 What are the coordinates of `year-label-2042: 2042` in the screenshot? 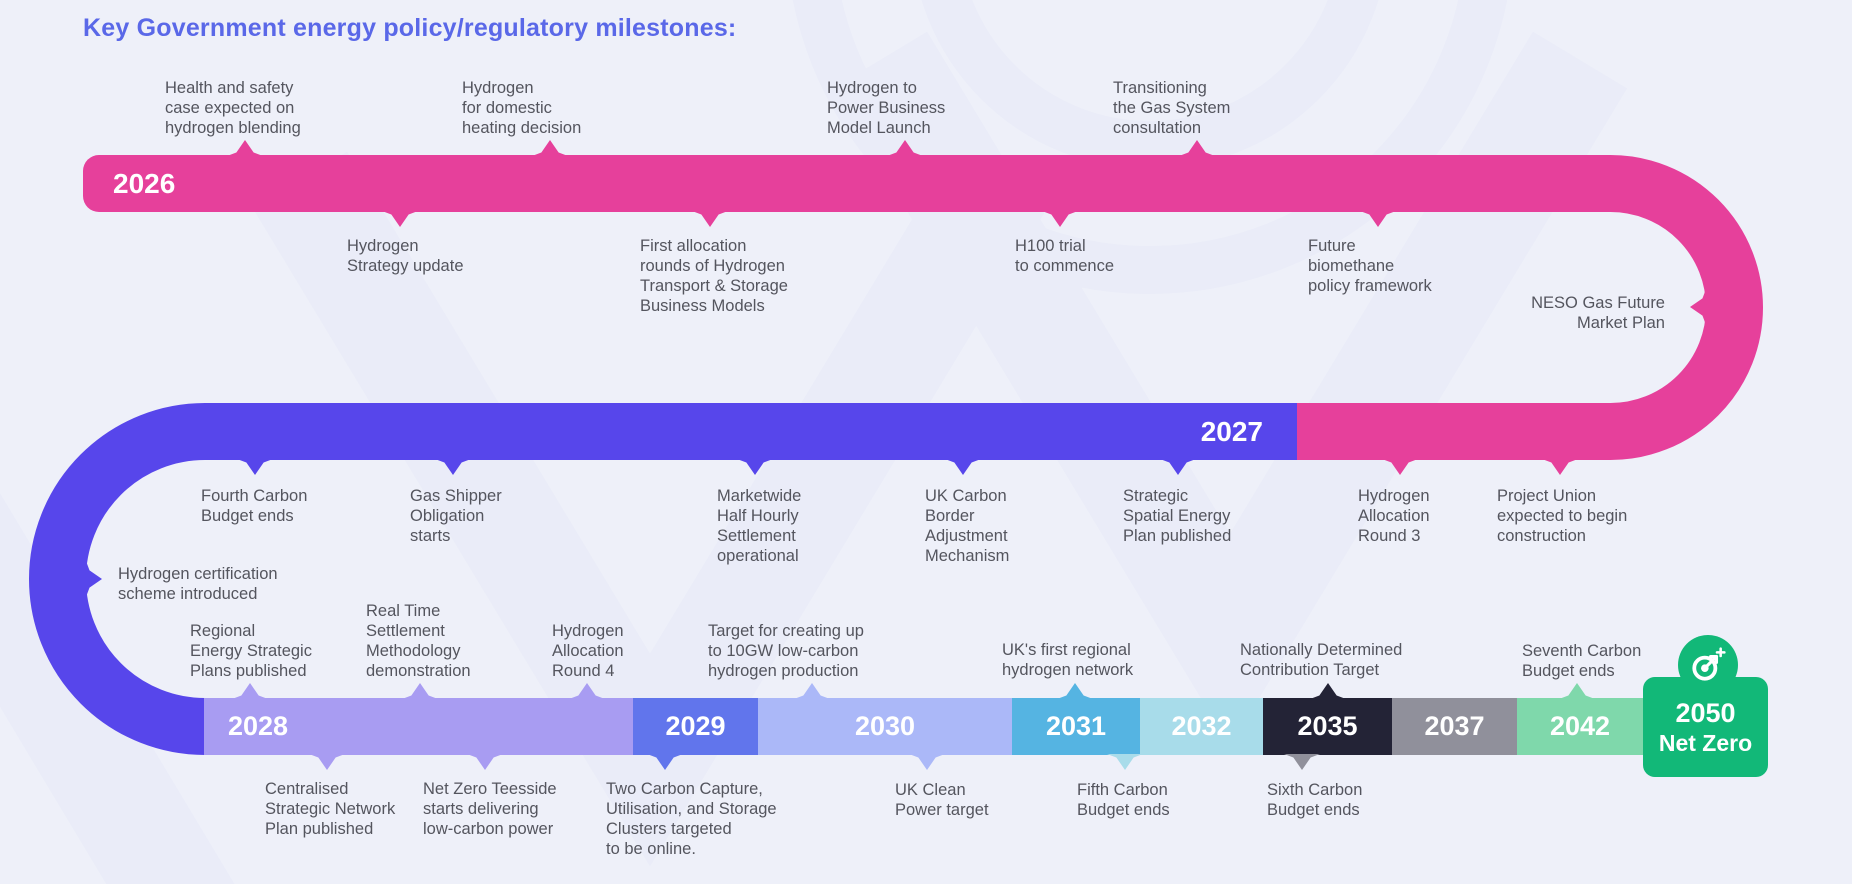 It's located at (1580, 726).